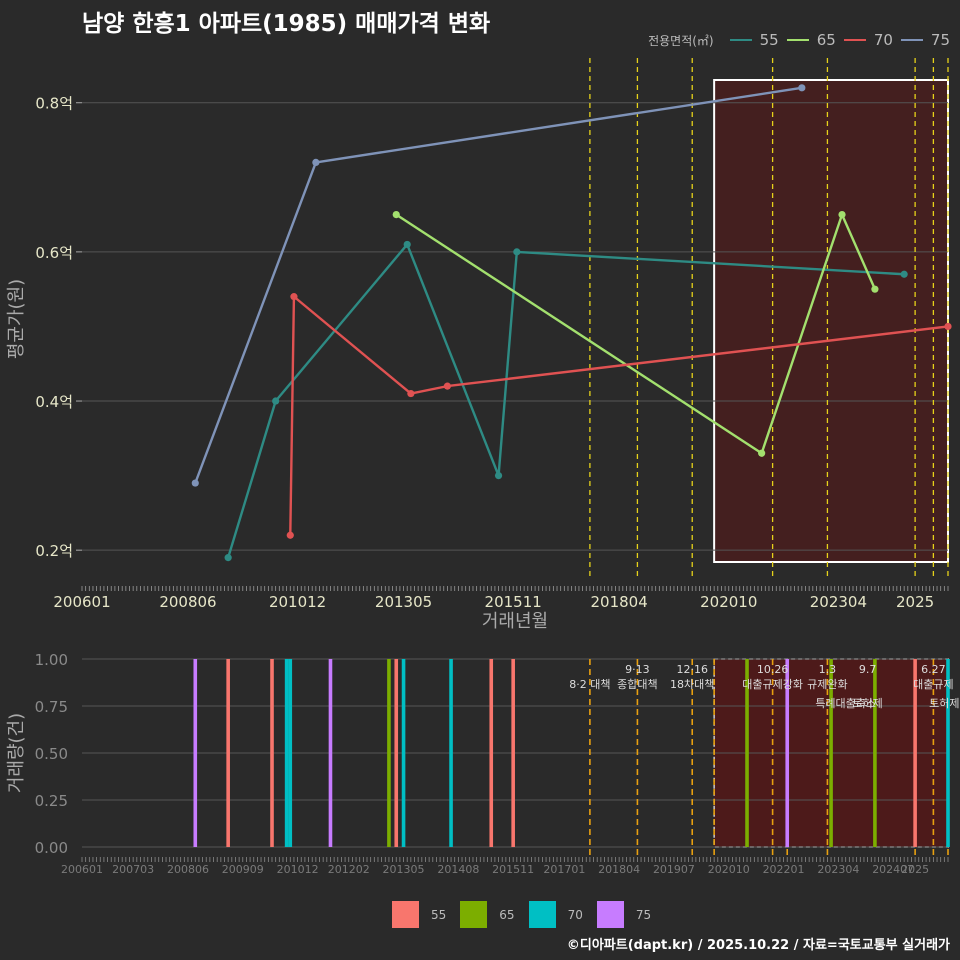 The image size is (960, 960). What do you see at coordinates (868, 40) in the screenshot?
I see `price-legend-item-70: 70` at bounding box center [868, 40].